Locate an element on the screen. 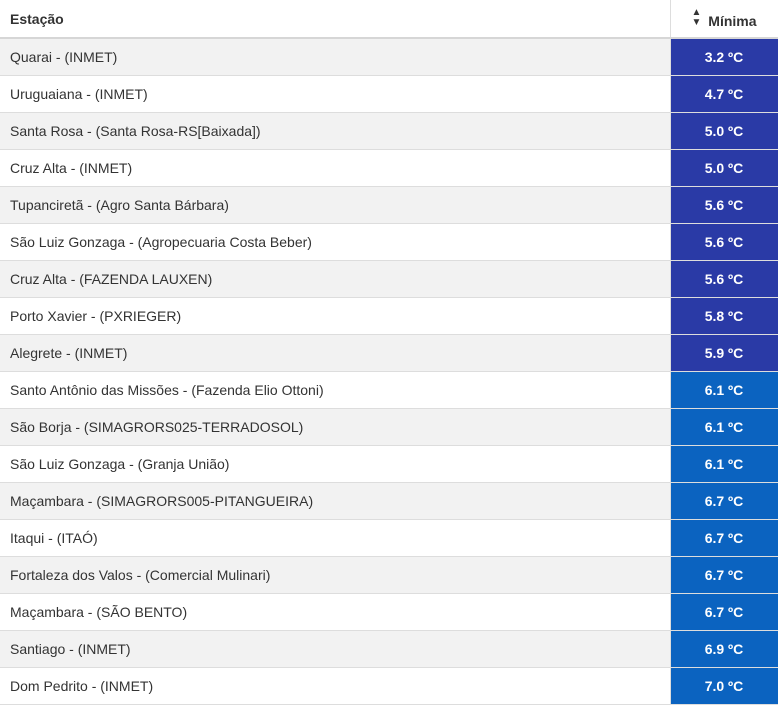  minimum-temperature-cell: 6.9 ºC is located at coordinates (724, 649).